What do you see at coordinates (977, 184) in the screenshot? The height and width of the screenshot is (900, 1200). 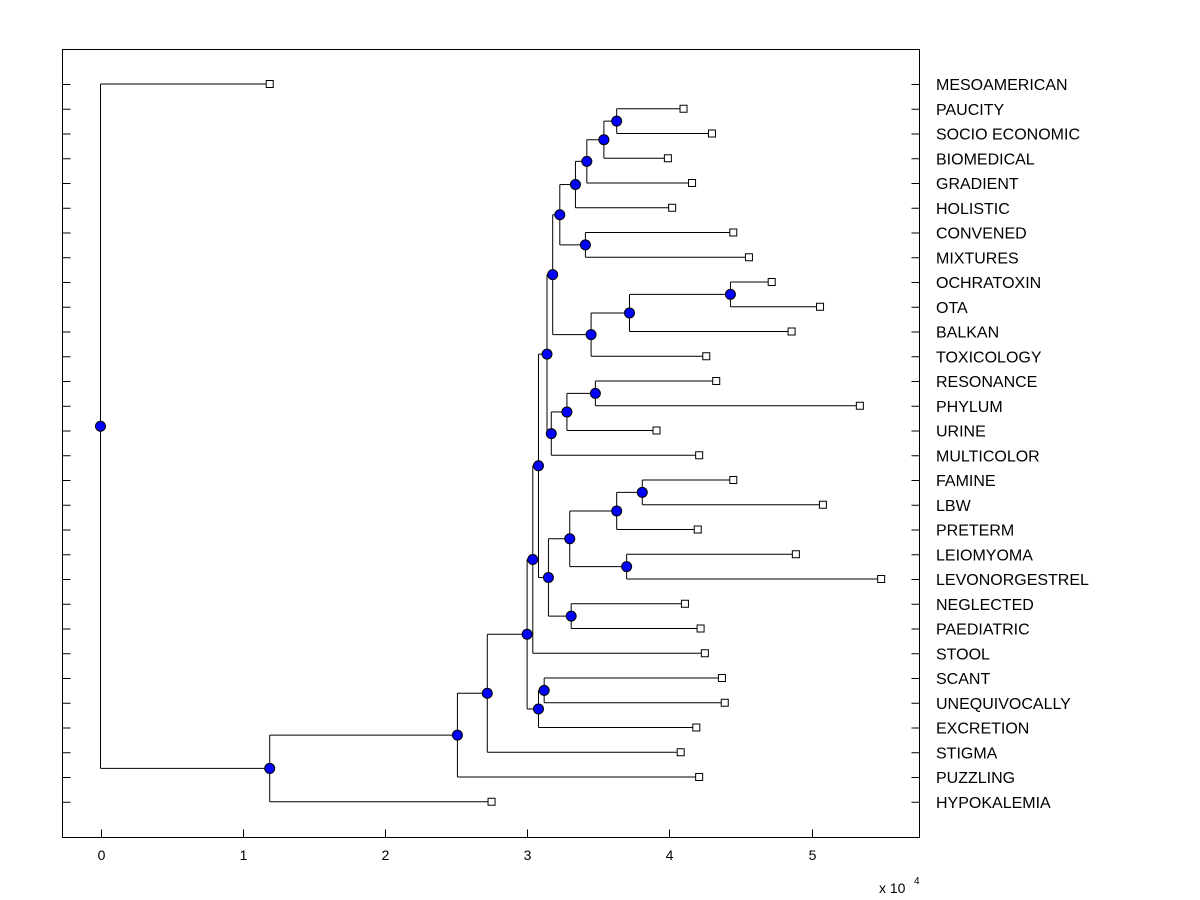 I see `leaf-label: GRADIENT` at bounding box center [977, 184].